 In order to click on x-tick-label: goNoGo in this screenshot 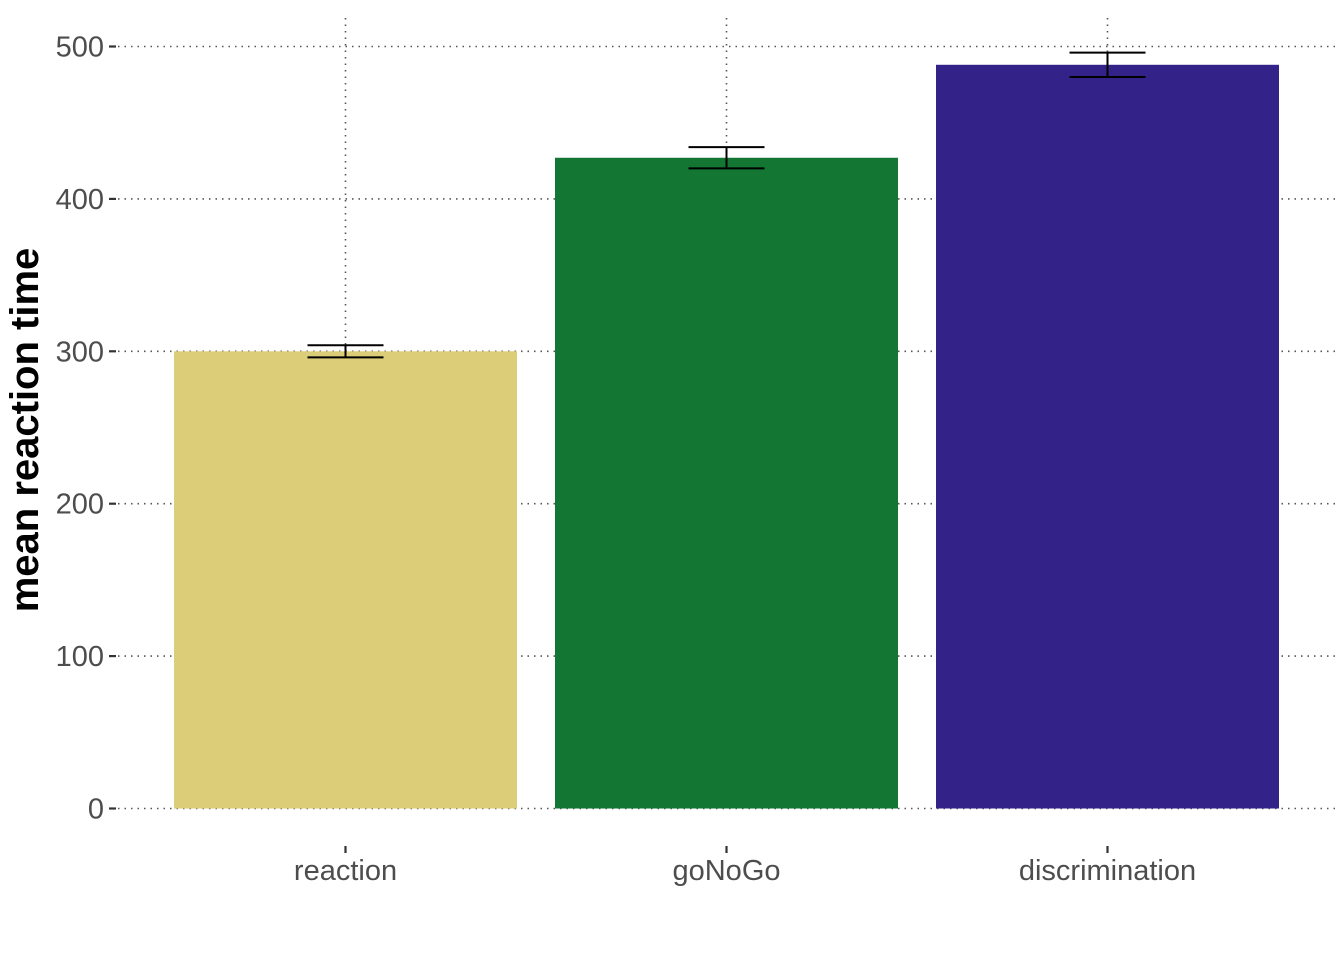, I will do `click(726, 871)`.